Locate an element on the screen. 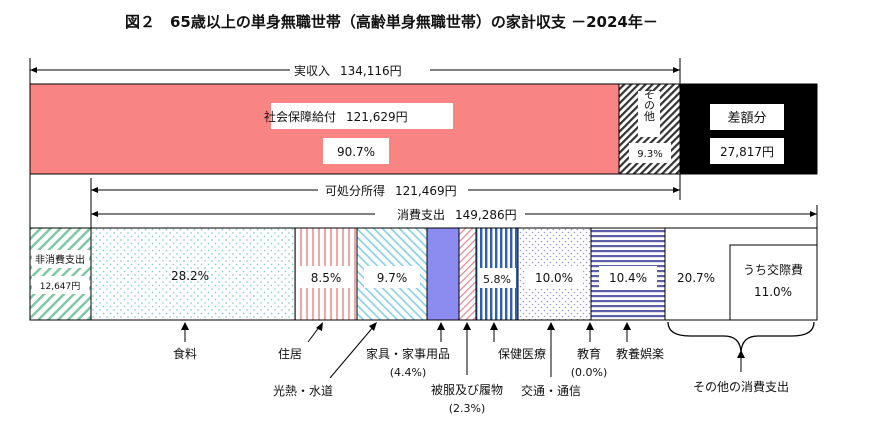  disposable-income-amount: 121,469円 is located at coordinates (426, 191).